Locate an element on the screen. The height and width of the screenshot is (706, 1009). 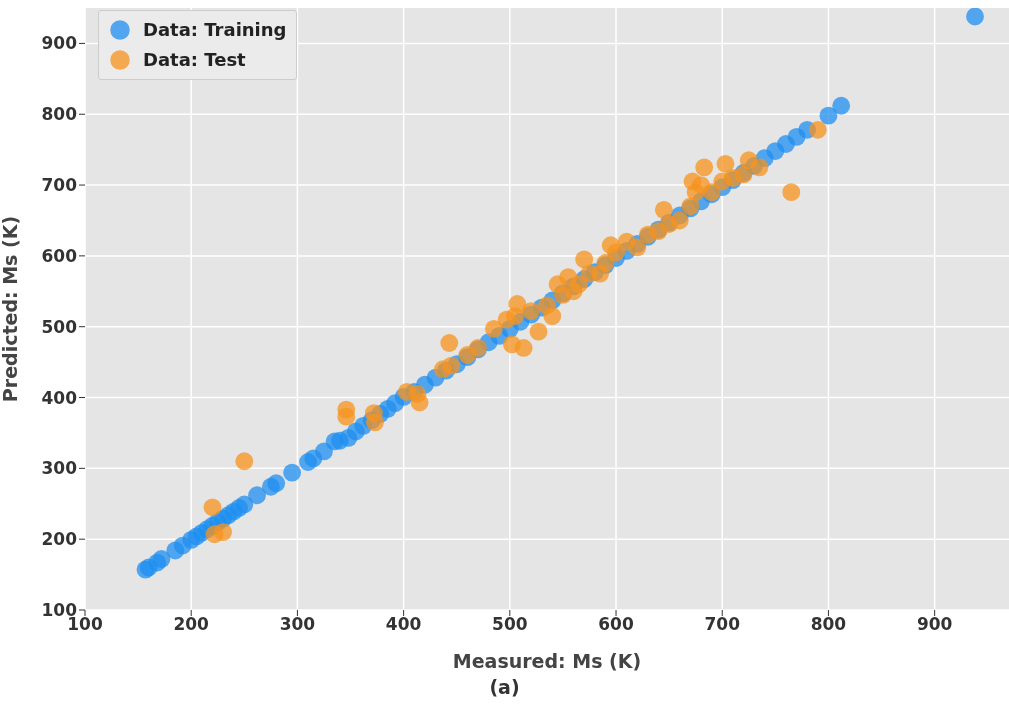
x-tick-label: 500 is located at coordinates (510, 624).